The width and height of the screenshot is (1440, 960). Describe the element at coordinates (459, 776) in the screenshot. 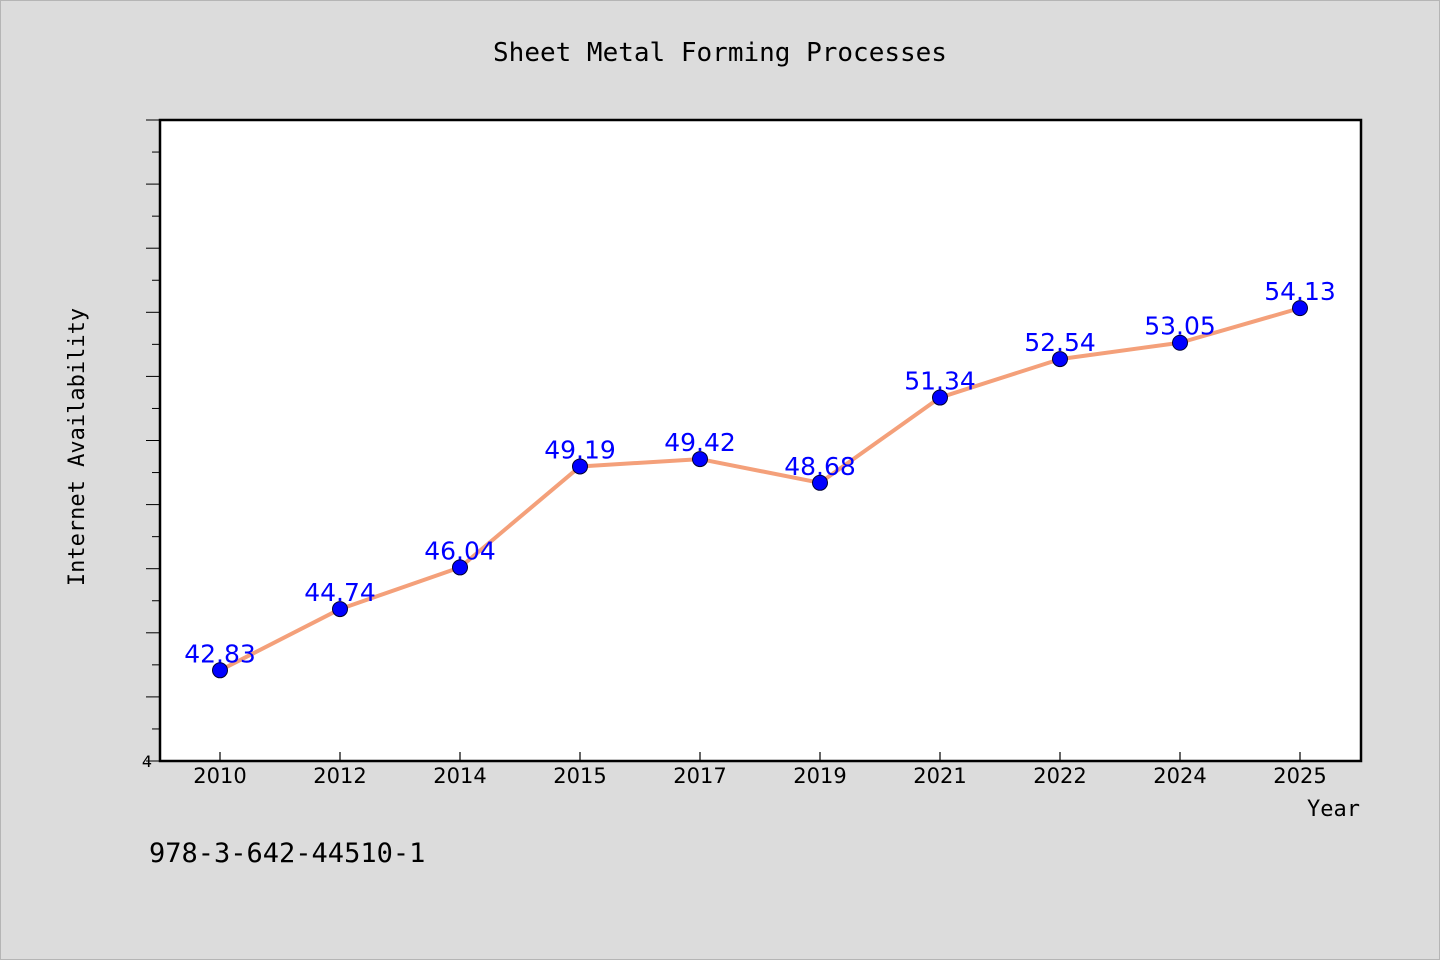

I see `x-tick-label: 2014` at that location.